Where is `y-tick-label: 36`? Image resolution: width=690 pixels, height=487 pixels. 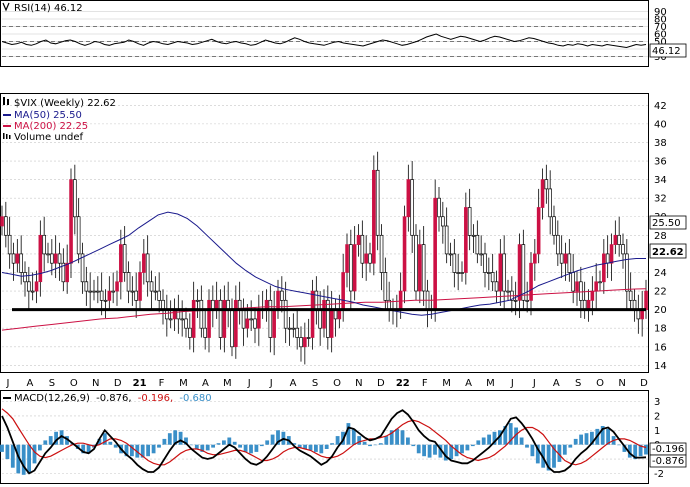
y-tick-label: 36 is located at coordinates (660, 162).